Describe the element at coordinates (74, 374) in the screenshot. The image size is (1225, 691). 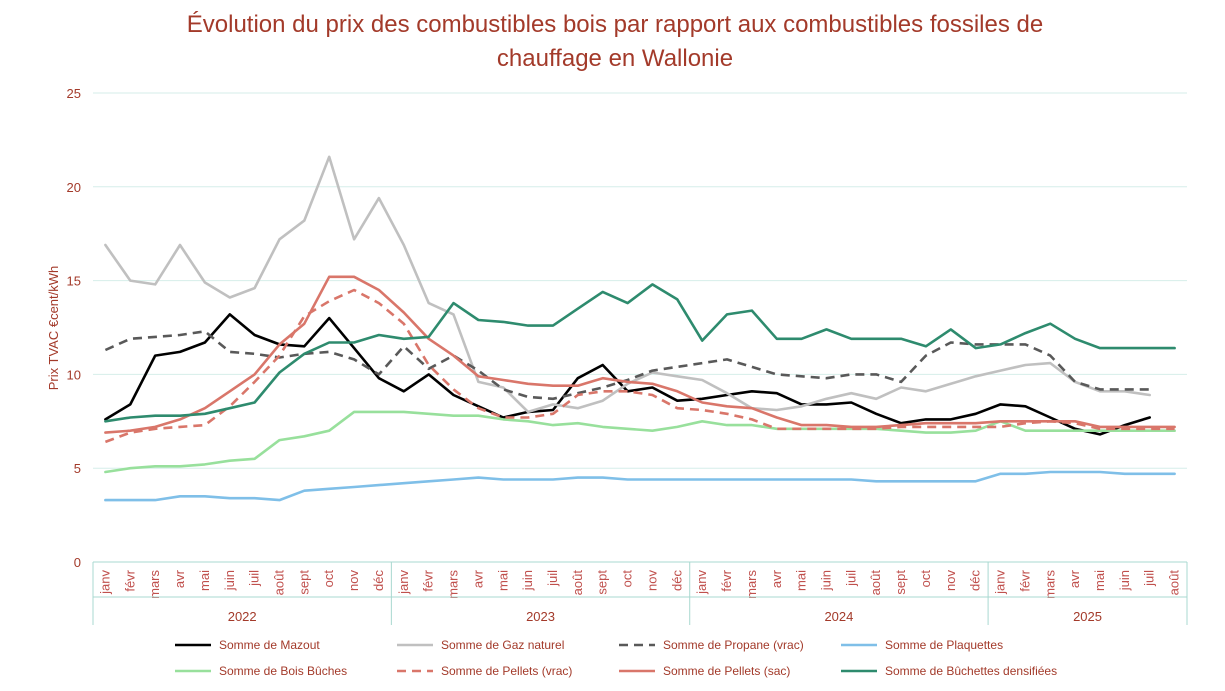
I see `y-tick-label: 10` at that location.